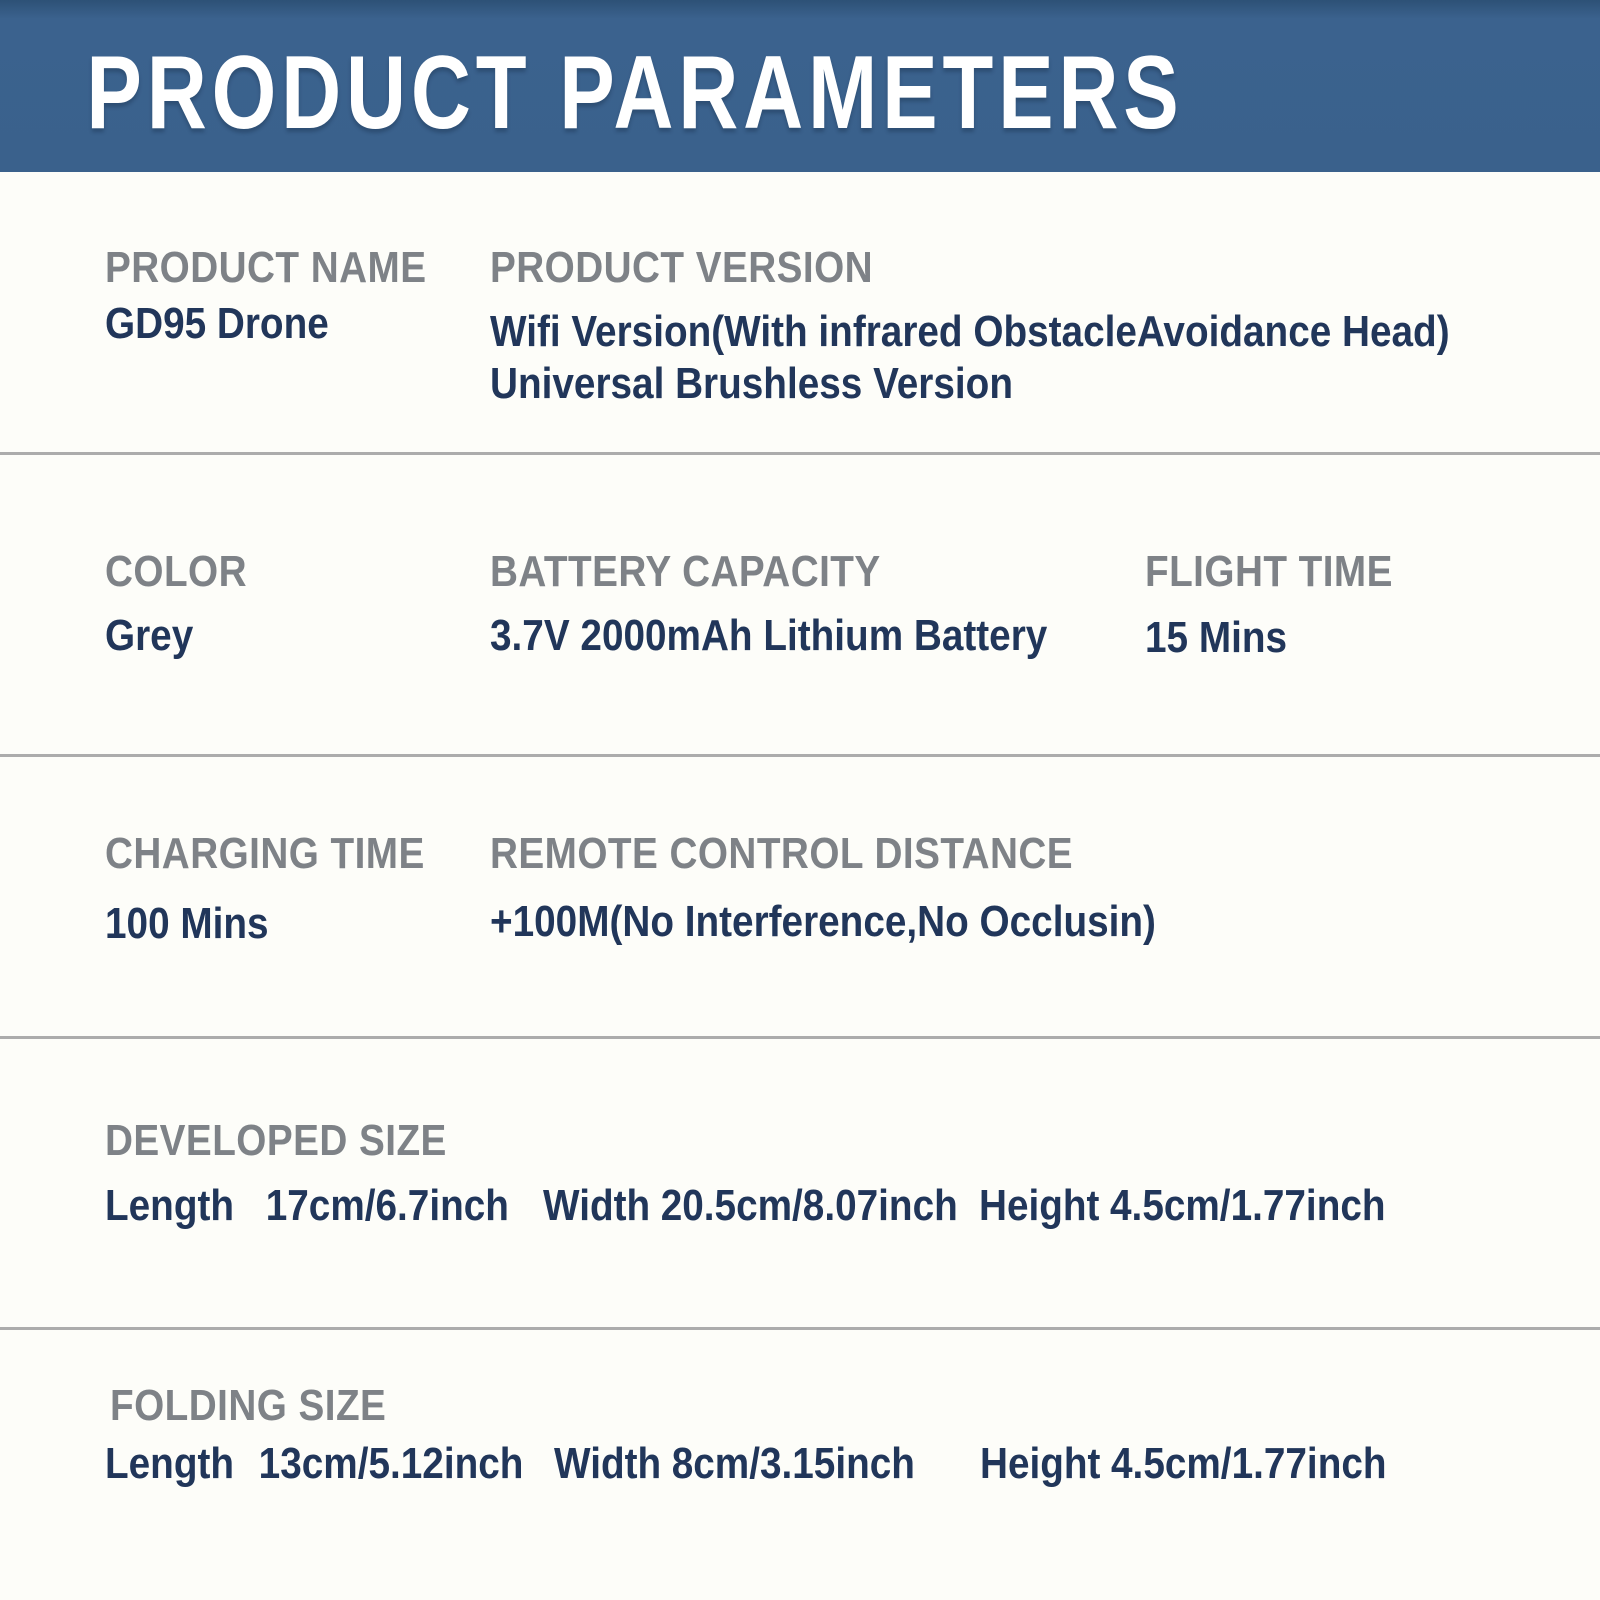 The height and width of the screenshot is (1600, 1600). I want to click on folding-width: Width 8cm/3.15inch, so click(734, 1464).